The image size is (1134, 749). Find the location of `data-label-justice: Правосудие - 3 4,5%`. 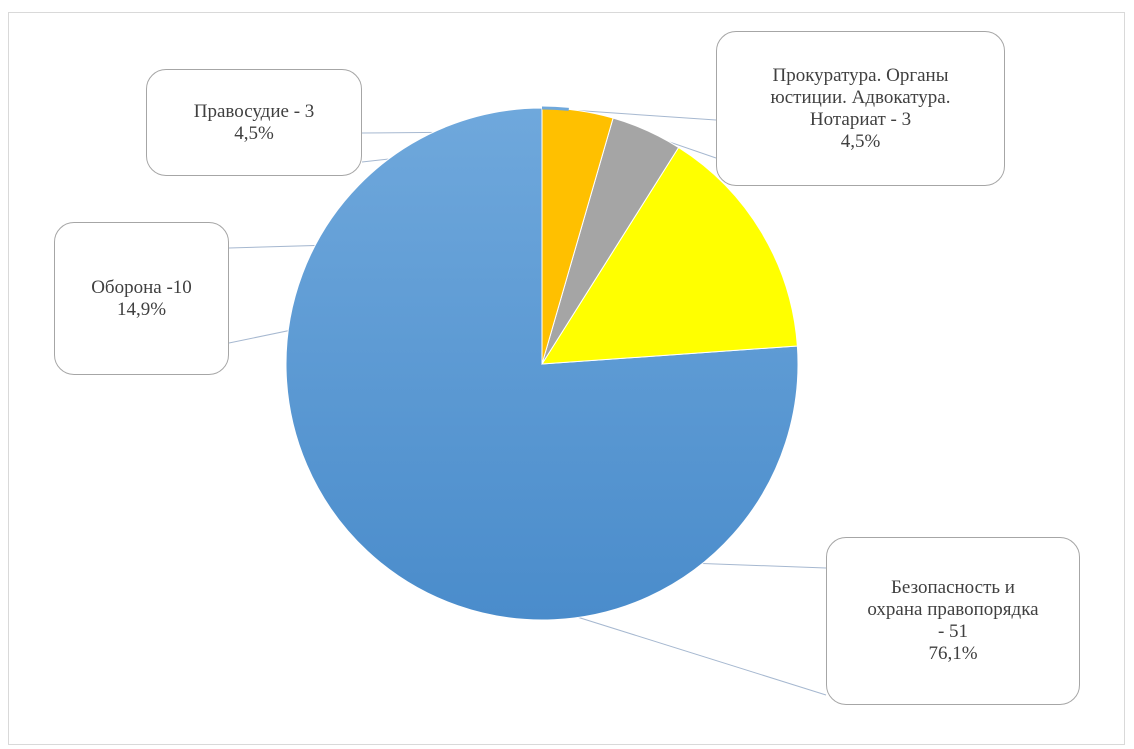

data-label-justice: Правосудие - 3 4,5% is located at coordinates (254, 122).